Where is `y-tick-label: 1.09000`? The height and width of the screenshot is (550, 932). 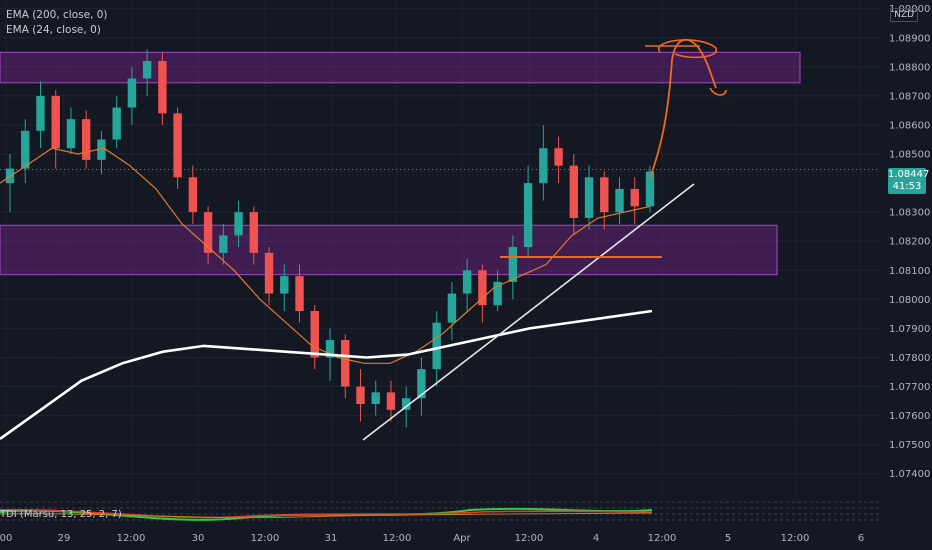
y-tick-label: 1.09000 is located at coordinates (909, 9).